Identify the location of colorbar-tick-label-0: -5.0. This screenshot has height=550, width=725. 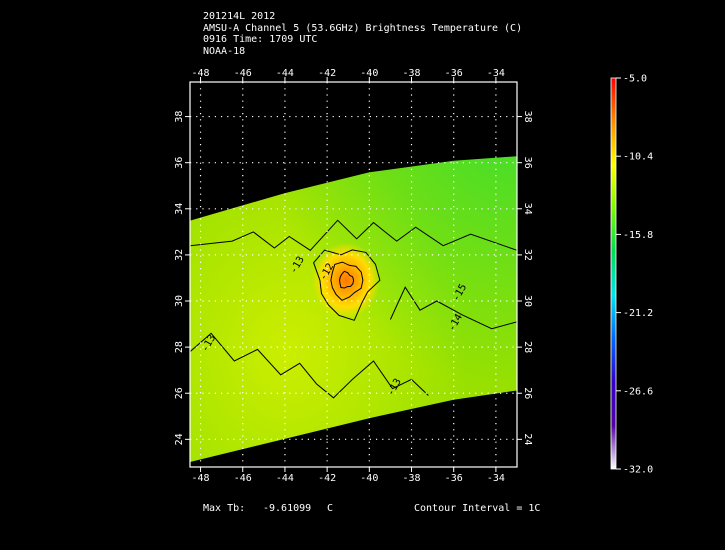
(635, 79).